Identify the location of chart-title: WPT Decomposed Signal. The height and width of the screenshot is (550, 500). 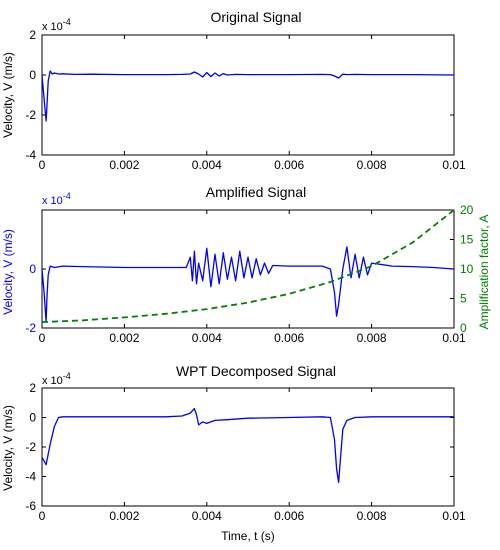
(256, 371).